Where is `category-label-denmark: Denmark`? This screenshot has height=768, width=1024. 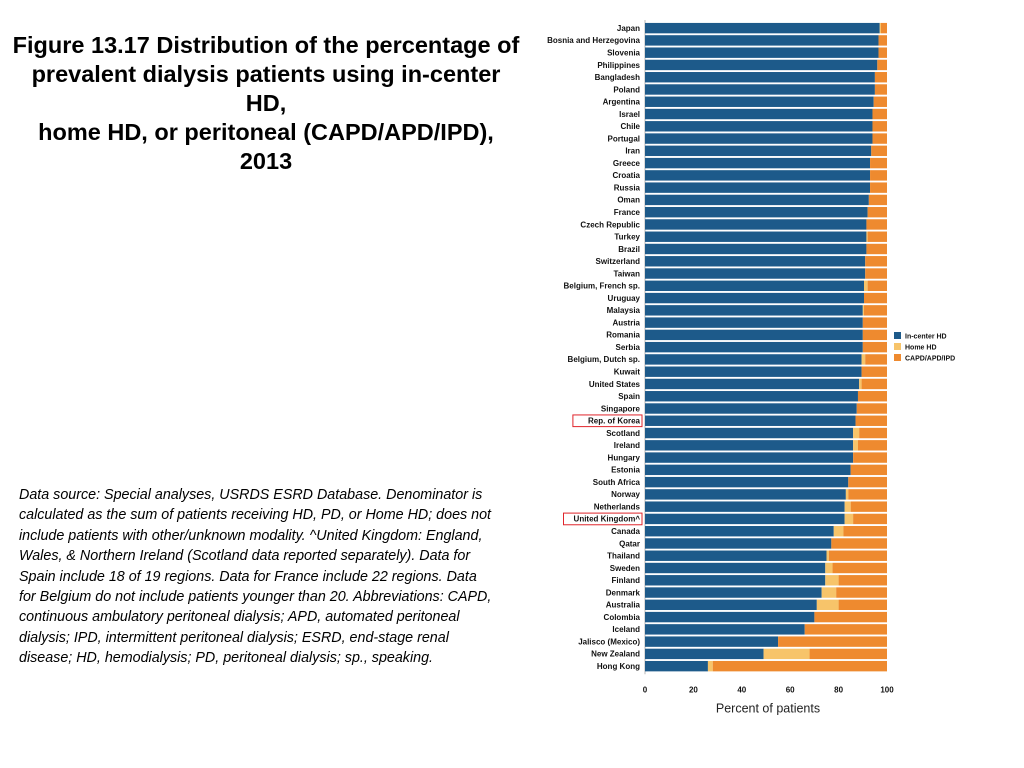
category-label-denmark: Denmark is located at coordinates (623, 592).